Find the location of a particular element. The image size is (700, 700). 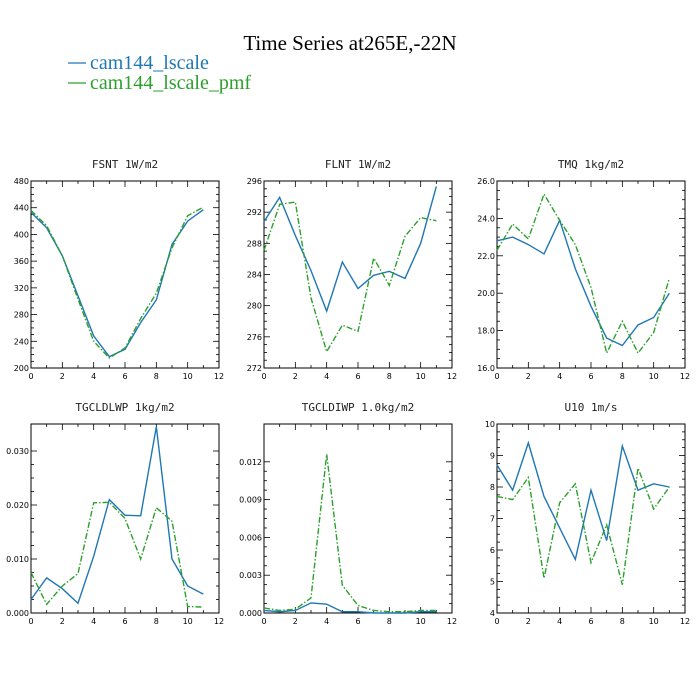

panel-title: U10 1m/s is located at coordinates (591, 407).